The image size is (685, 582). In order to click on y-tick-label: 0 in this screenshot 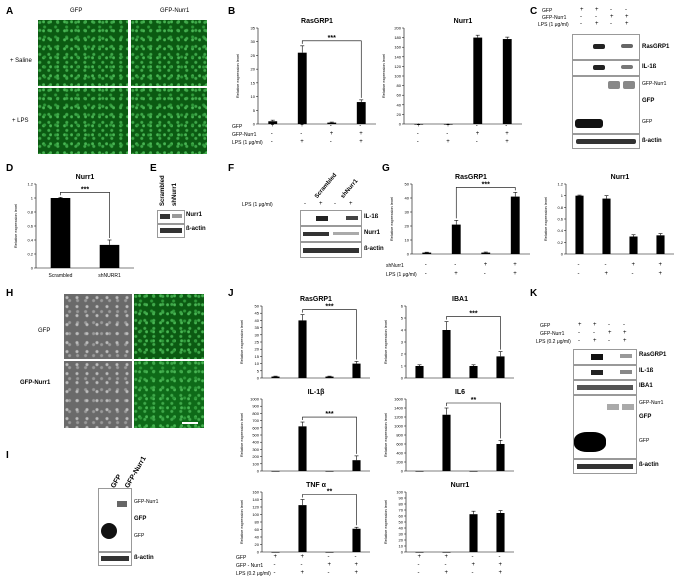, I will do `click(402, 552)`.